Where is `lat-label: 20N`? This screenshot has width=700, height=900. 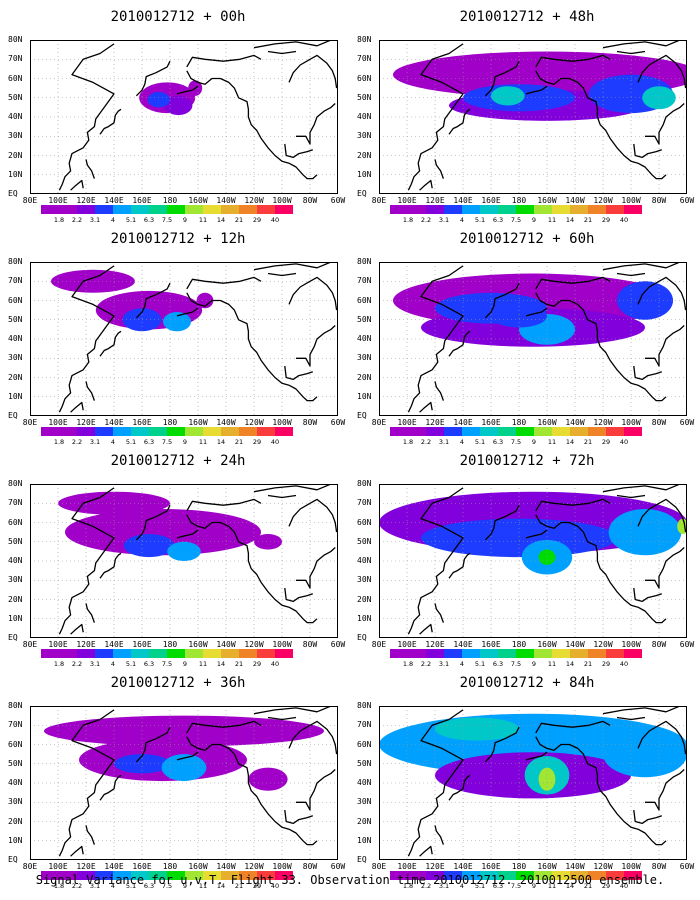 lat-label: 20N is located at coordinates (364, 377).